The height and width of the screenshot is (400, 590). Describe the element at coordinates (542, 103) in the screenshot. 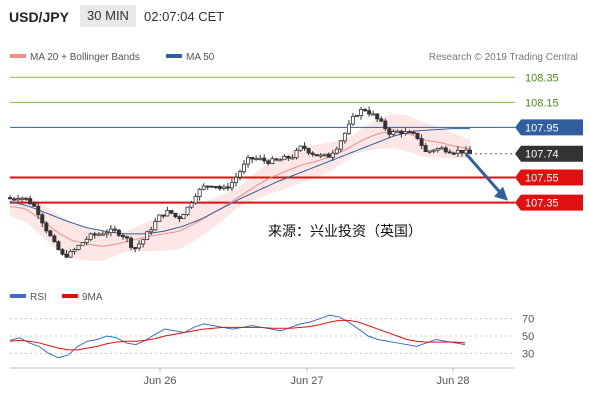

I see `level-tag-label: 108.15` at that location.